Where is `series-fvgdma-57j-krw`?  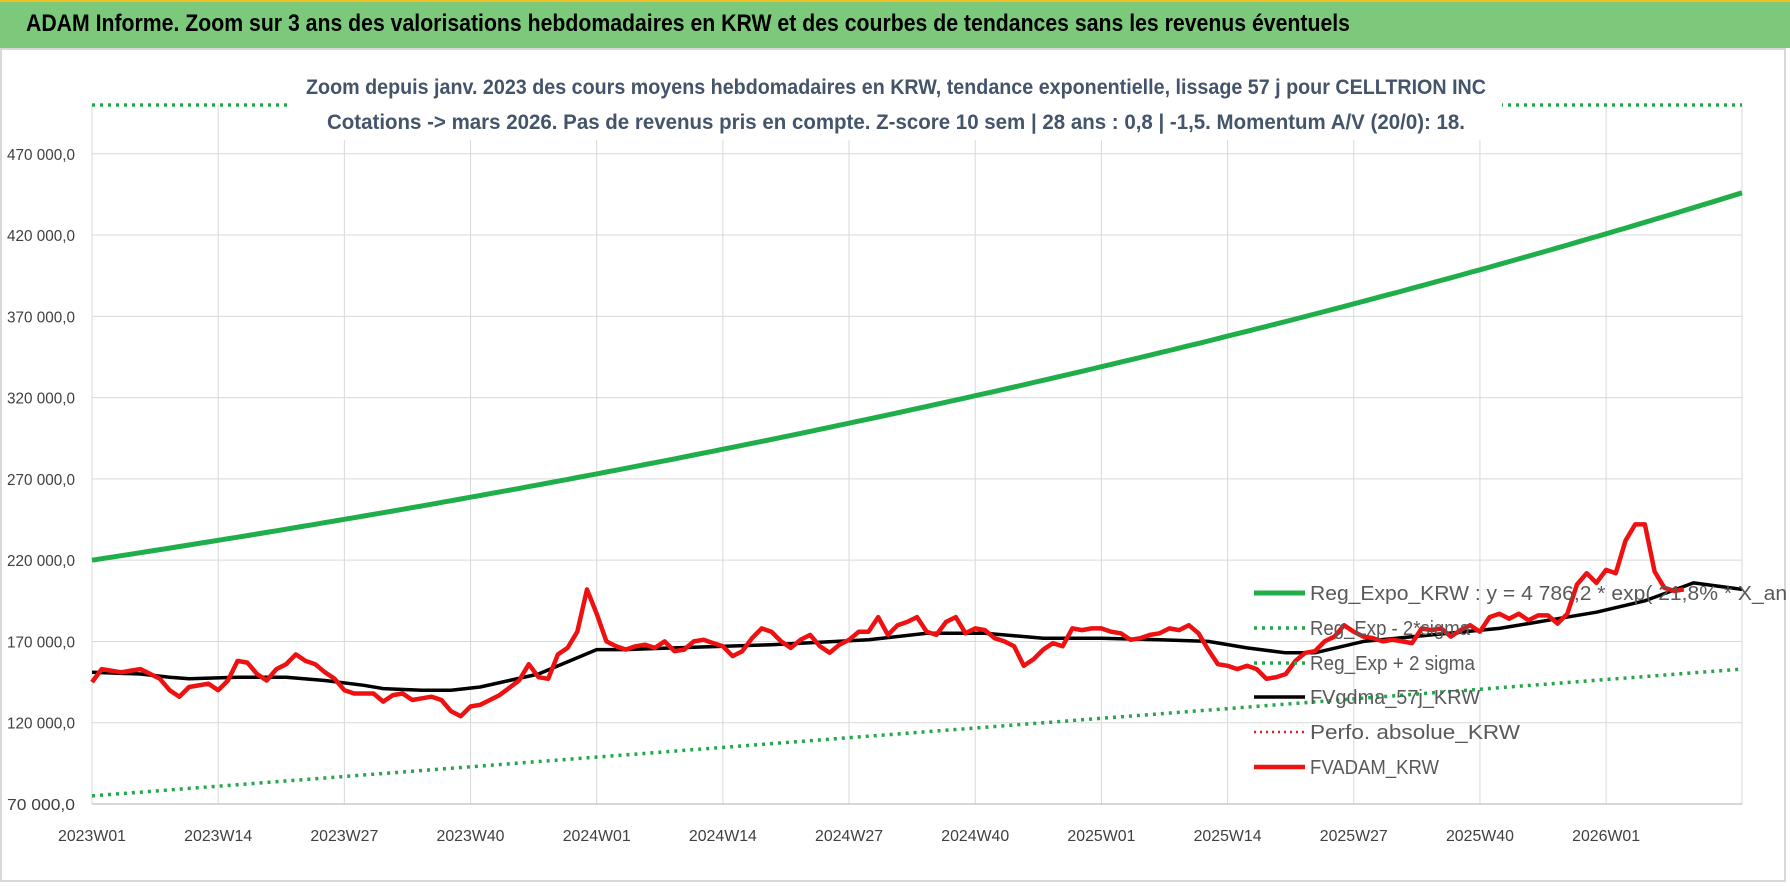 series-fvgdma-57j-krw is located at coordinates (917, 636).